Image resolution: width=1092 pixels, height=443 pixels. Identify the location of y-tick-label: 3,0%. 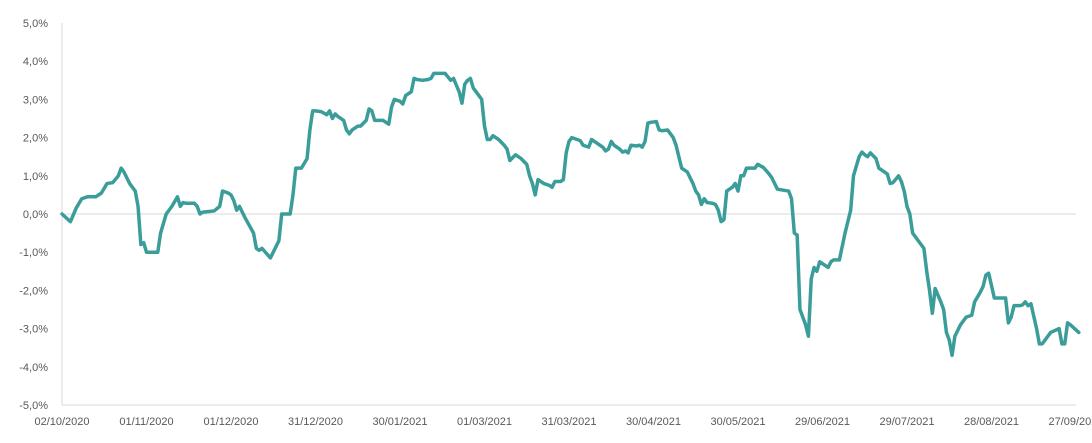
(35, 100).